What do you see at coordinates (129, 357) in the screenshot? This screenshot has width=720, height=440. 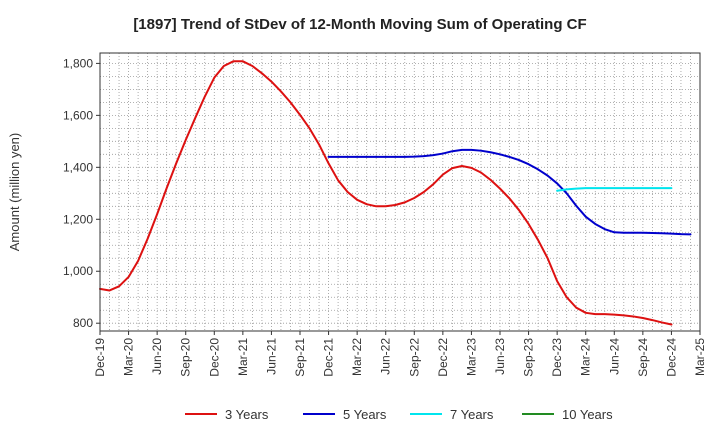 I see `x-tick-label: Mar-20` at bounding box center [129, 357].